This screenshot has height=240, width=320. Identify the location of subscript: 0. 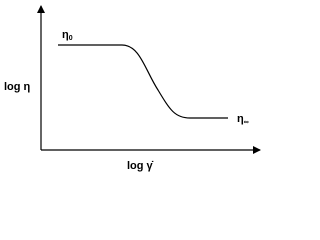
(71, 38).